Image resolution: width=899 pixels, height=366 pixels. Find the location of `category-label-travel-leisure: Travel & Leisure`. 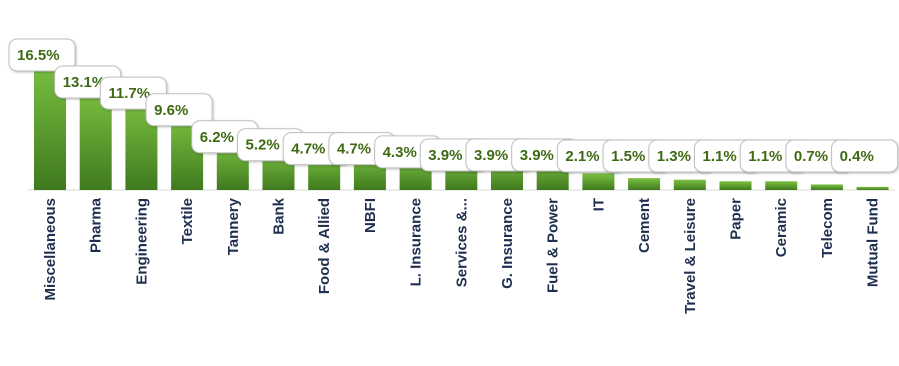

category-label-travel-leisure: Travel & Leisure is located at coordinates (690, 256).